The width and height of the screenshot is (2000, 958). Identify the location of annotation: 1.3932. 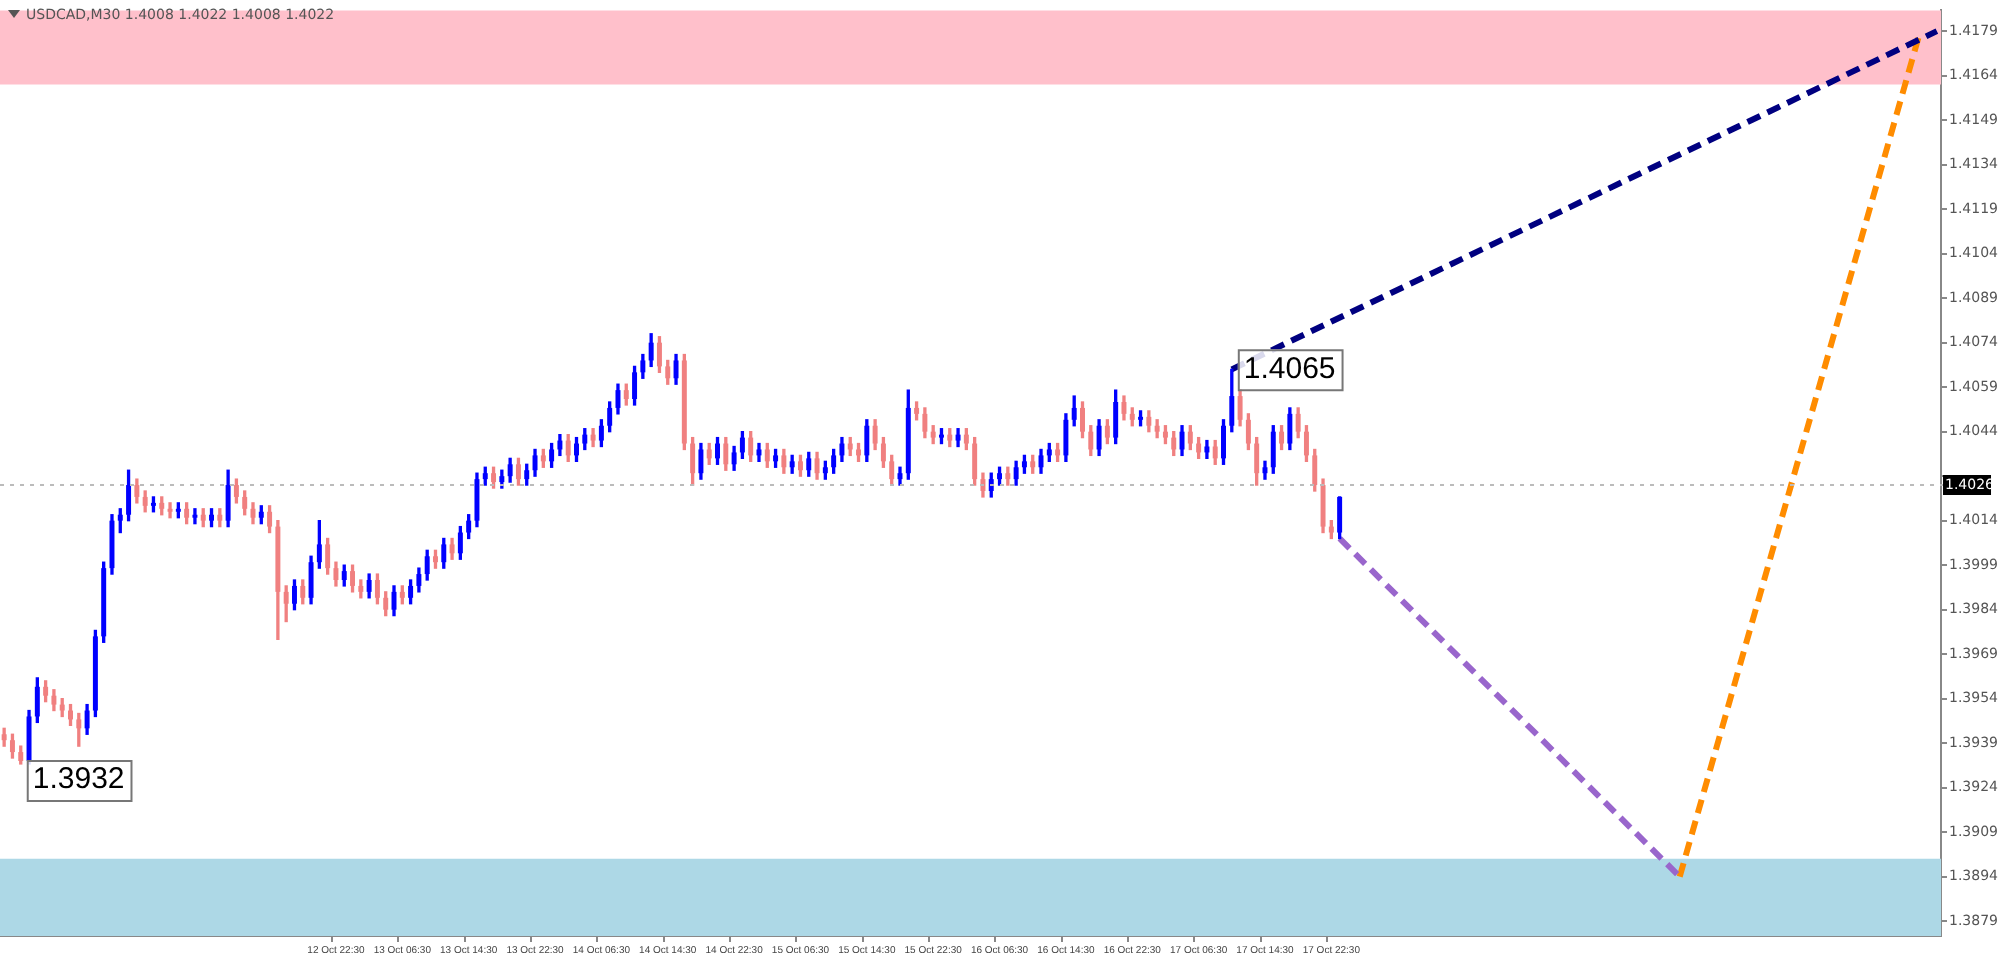
(78, 779).